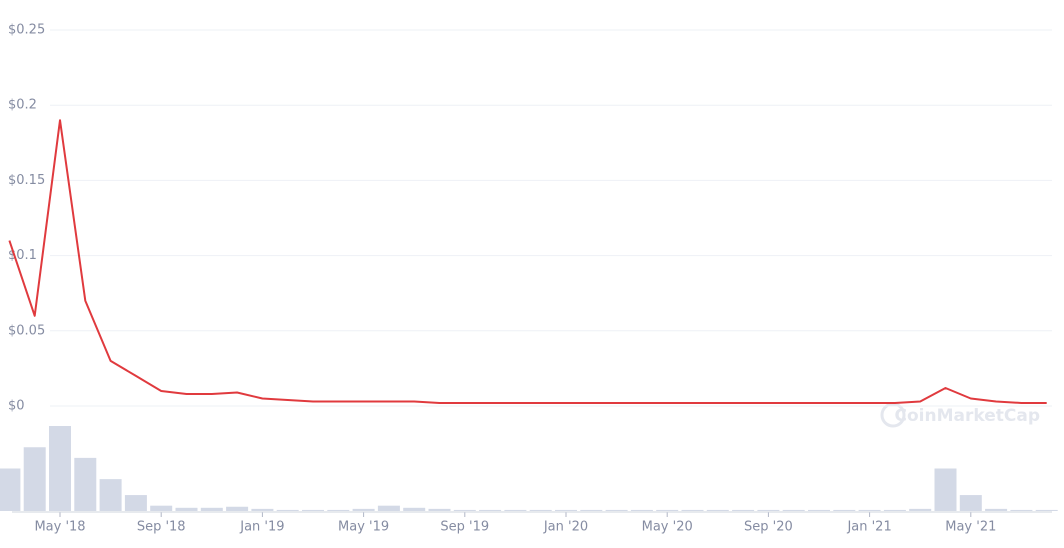 The image size is (1064, 548). Describe the element at coordinates (363, 527) in the screenshot. I see `x-tick-label: May '19` at that location.